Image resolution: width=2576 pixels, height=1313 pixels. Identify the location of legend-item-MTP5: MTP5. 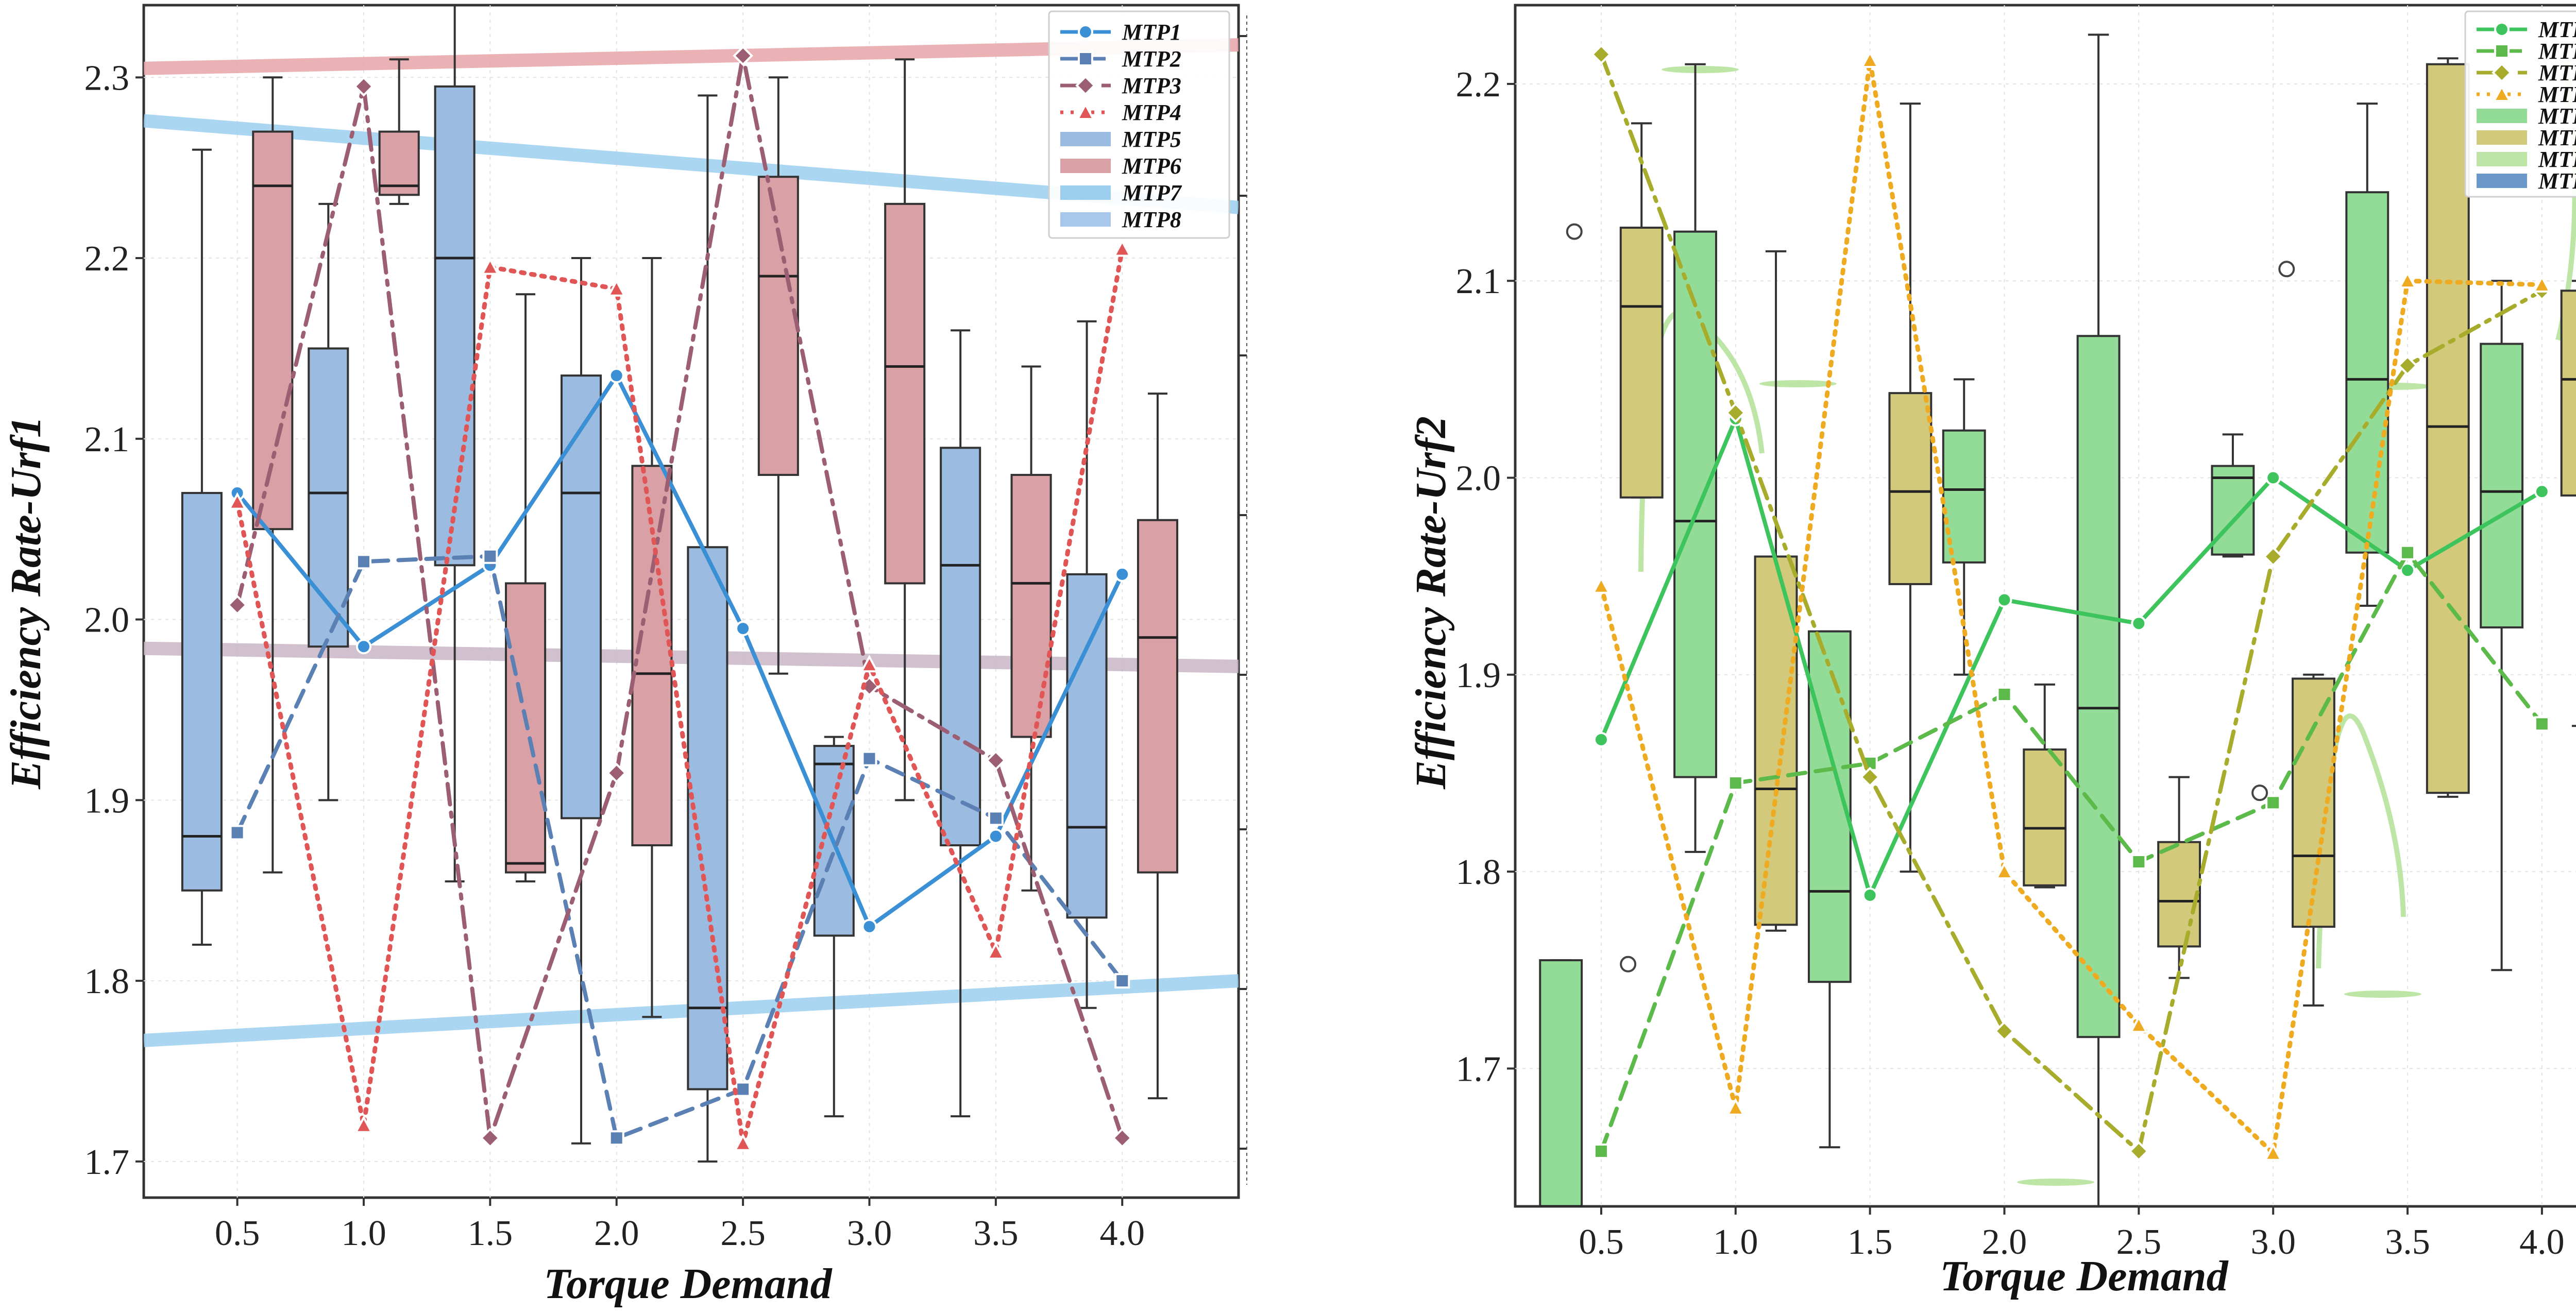
(2526, 116).